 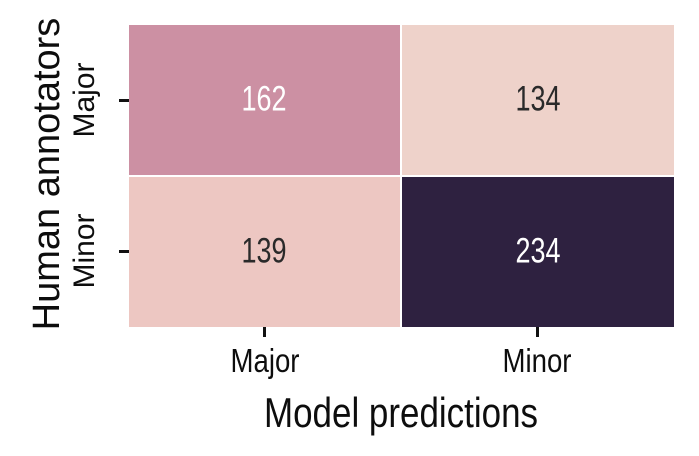 I want to click on x-tick-mark-major, so click(x=264, y=332).